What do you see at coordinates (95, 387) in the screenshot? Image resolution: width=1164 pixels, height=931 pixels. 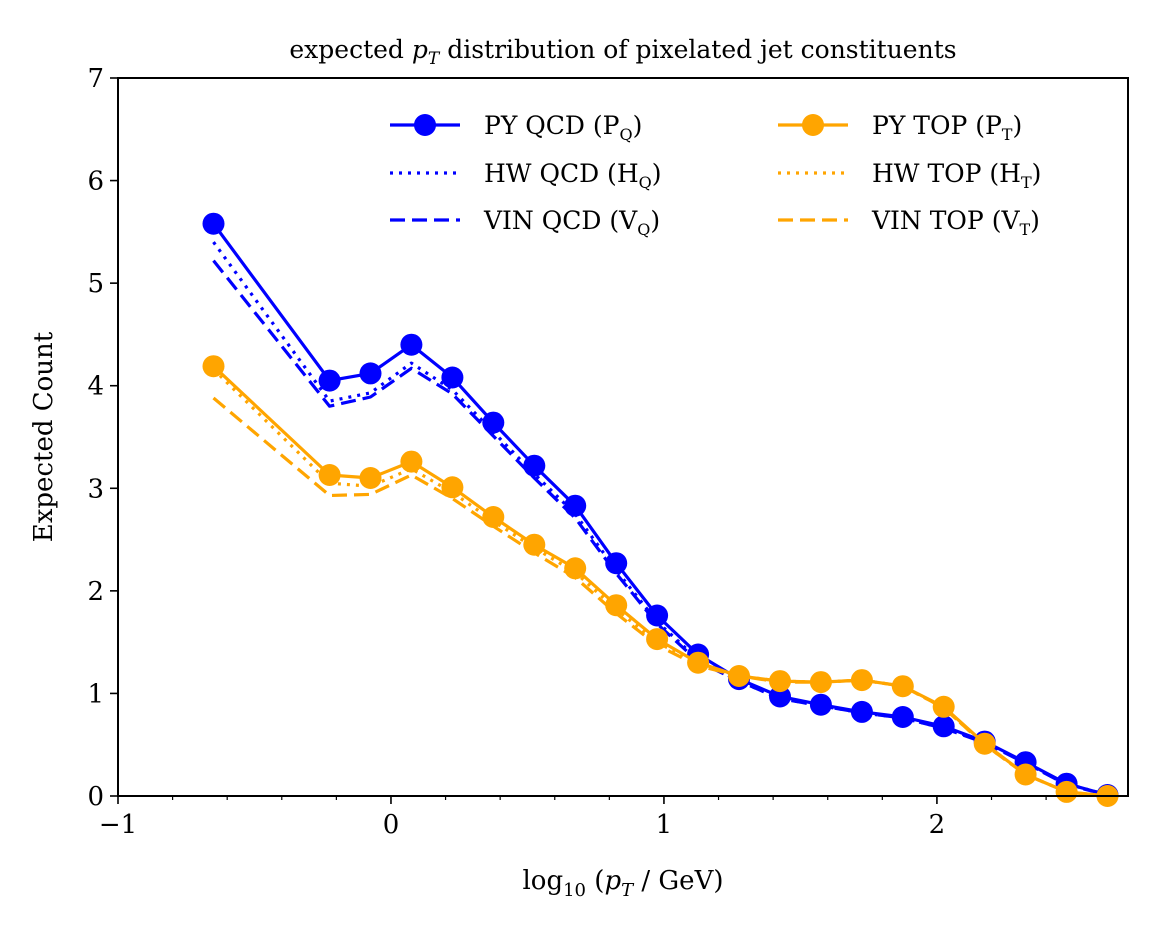 I see `y-tick-label: 4` at bounding box center [95, 387].